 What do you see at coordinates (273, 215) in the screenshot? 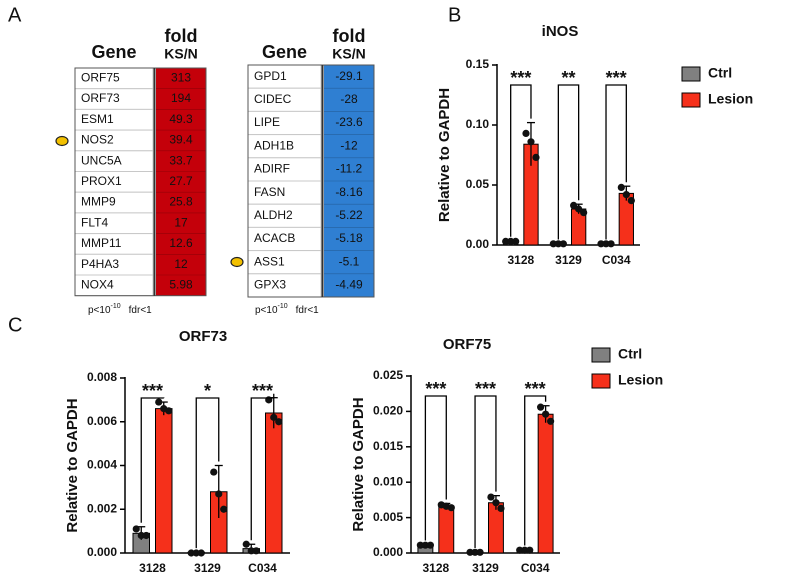
I see `gene-name: ALDH2` at bounding box center [273, 215].